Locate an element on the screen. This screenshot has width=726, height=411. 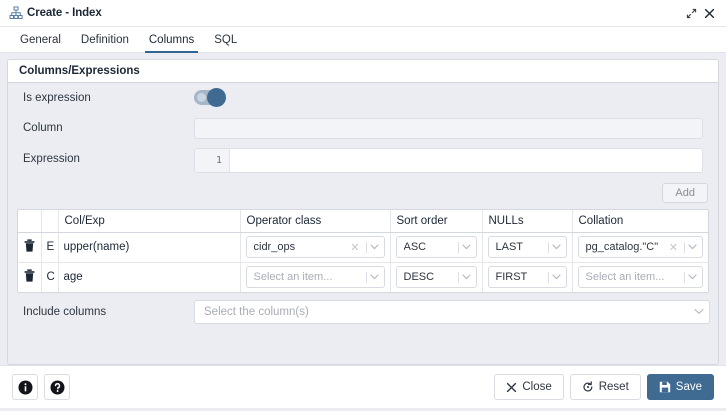
grid-header-kind is located at coordinates (50, 221).